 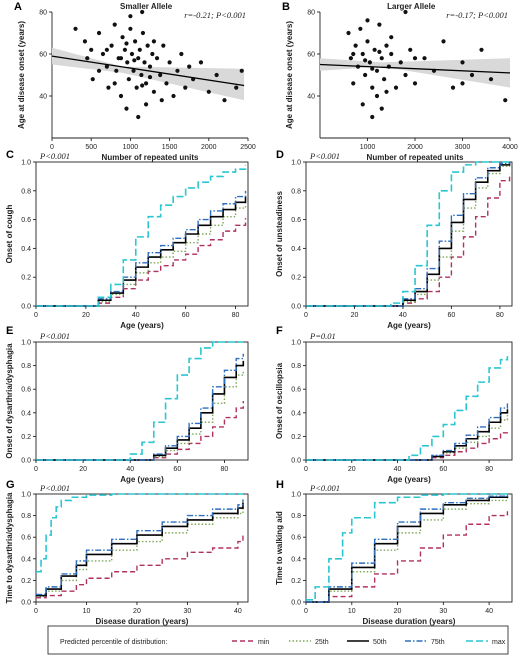 I want to click on series-line-min, so click(x=407, y=557).